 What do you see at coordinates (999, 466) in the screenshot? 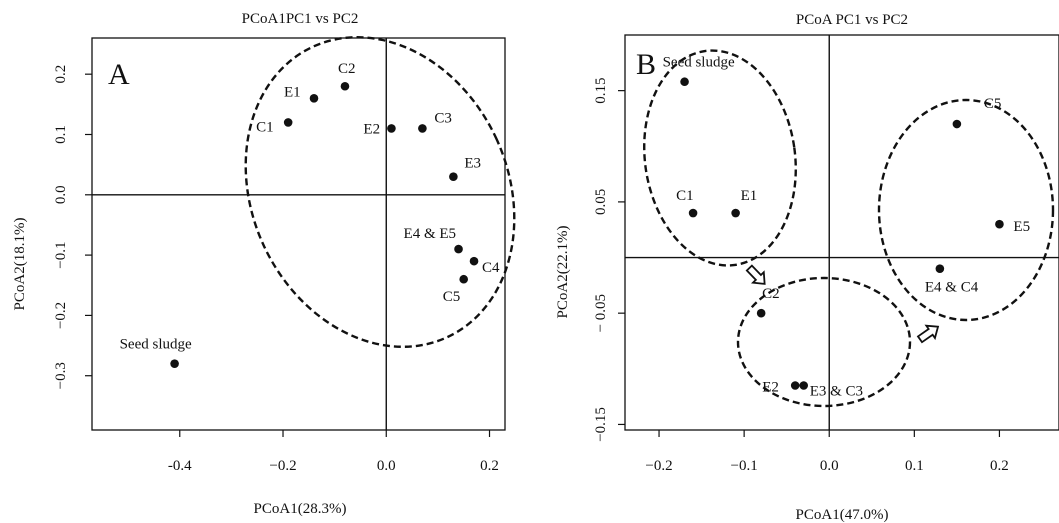
I see `panel-b-x-tick-label: 0.2` at bounding box center [999, 466].